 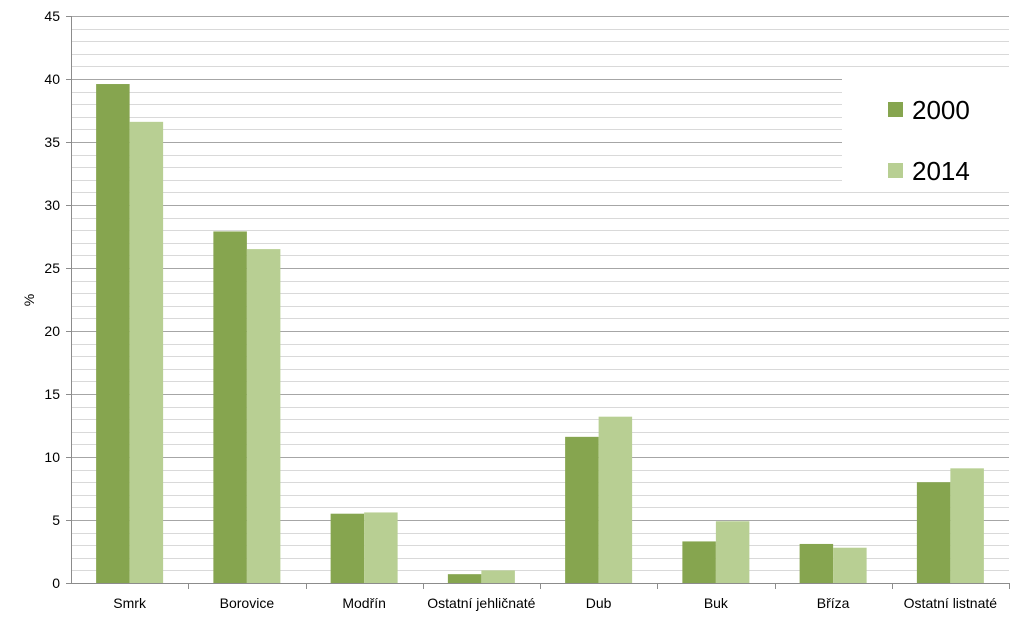 I want to click on y-tick-label: 25, so click(x=52, y=268).